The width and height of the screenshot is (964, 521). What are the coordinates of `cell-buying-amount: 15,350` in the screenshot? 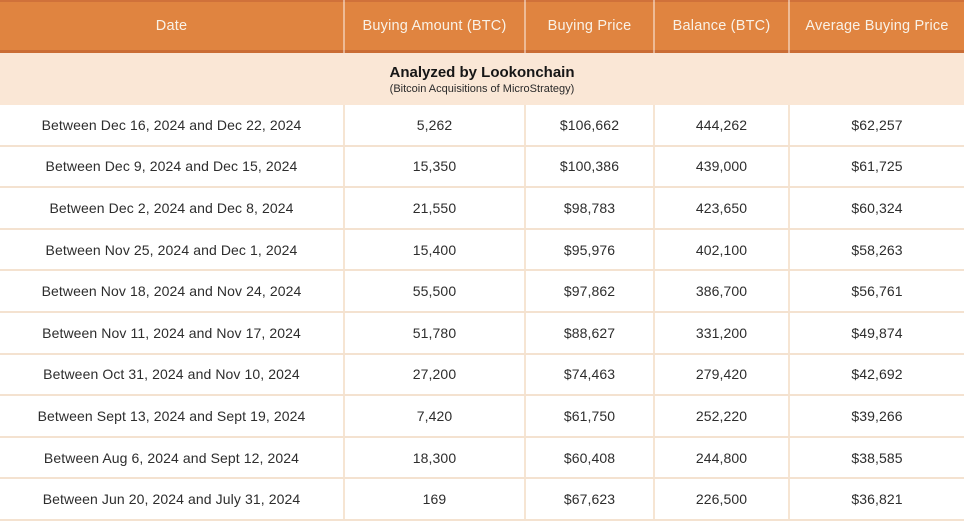 It's located at (433, 166).